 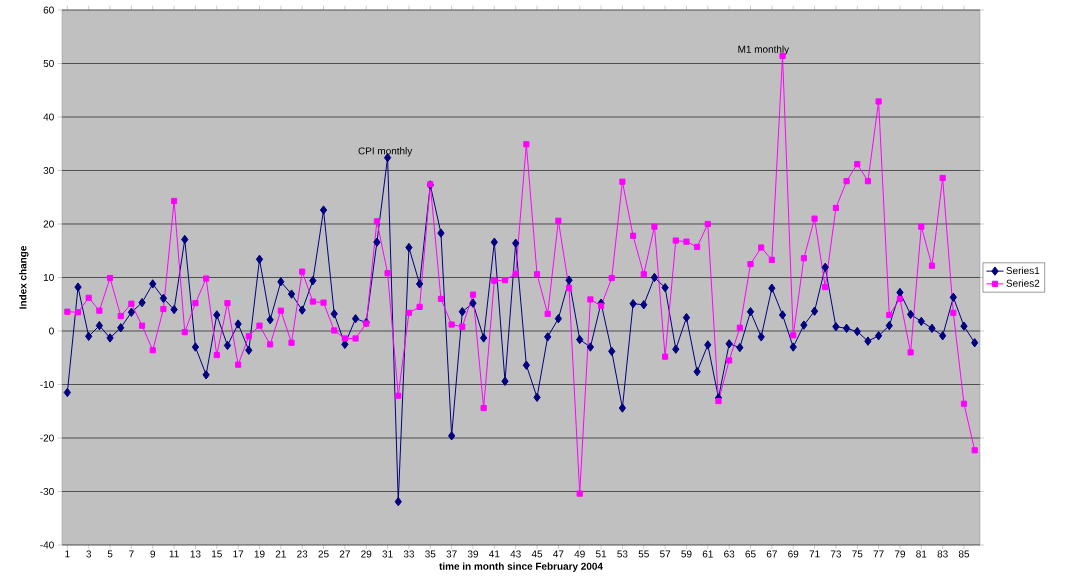 I want to click on x-tick-label: 21, so click(x=280, y=554).